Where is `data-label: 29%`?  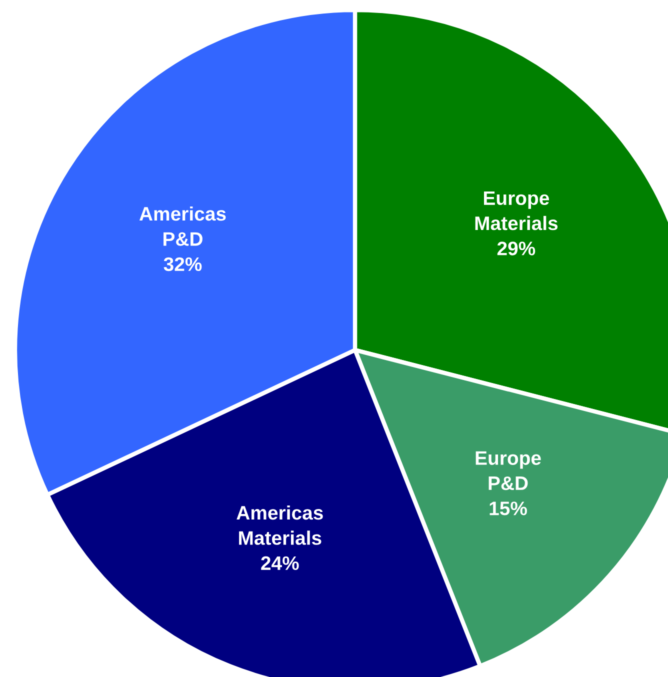 data-label: 29% is located at coordinates (516, 249).